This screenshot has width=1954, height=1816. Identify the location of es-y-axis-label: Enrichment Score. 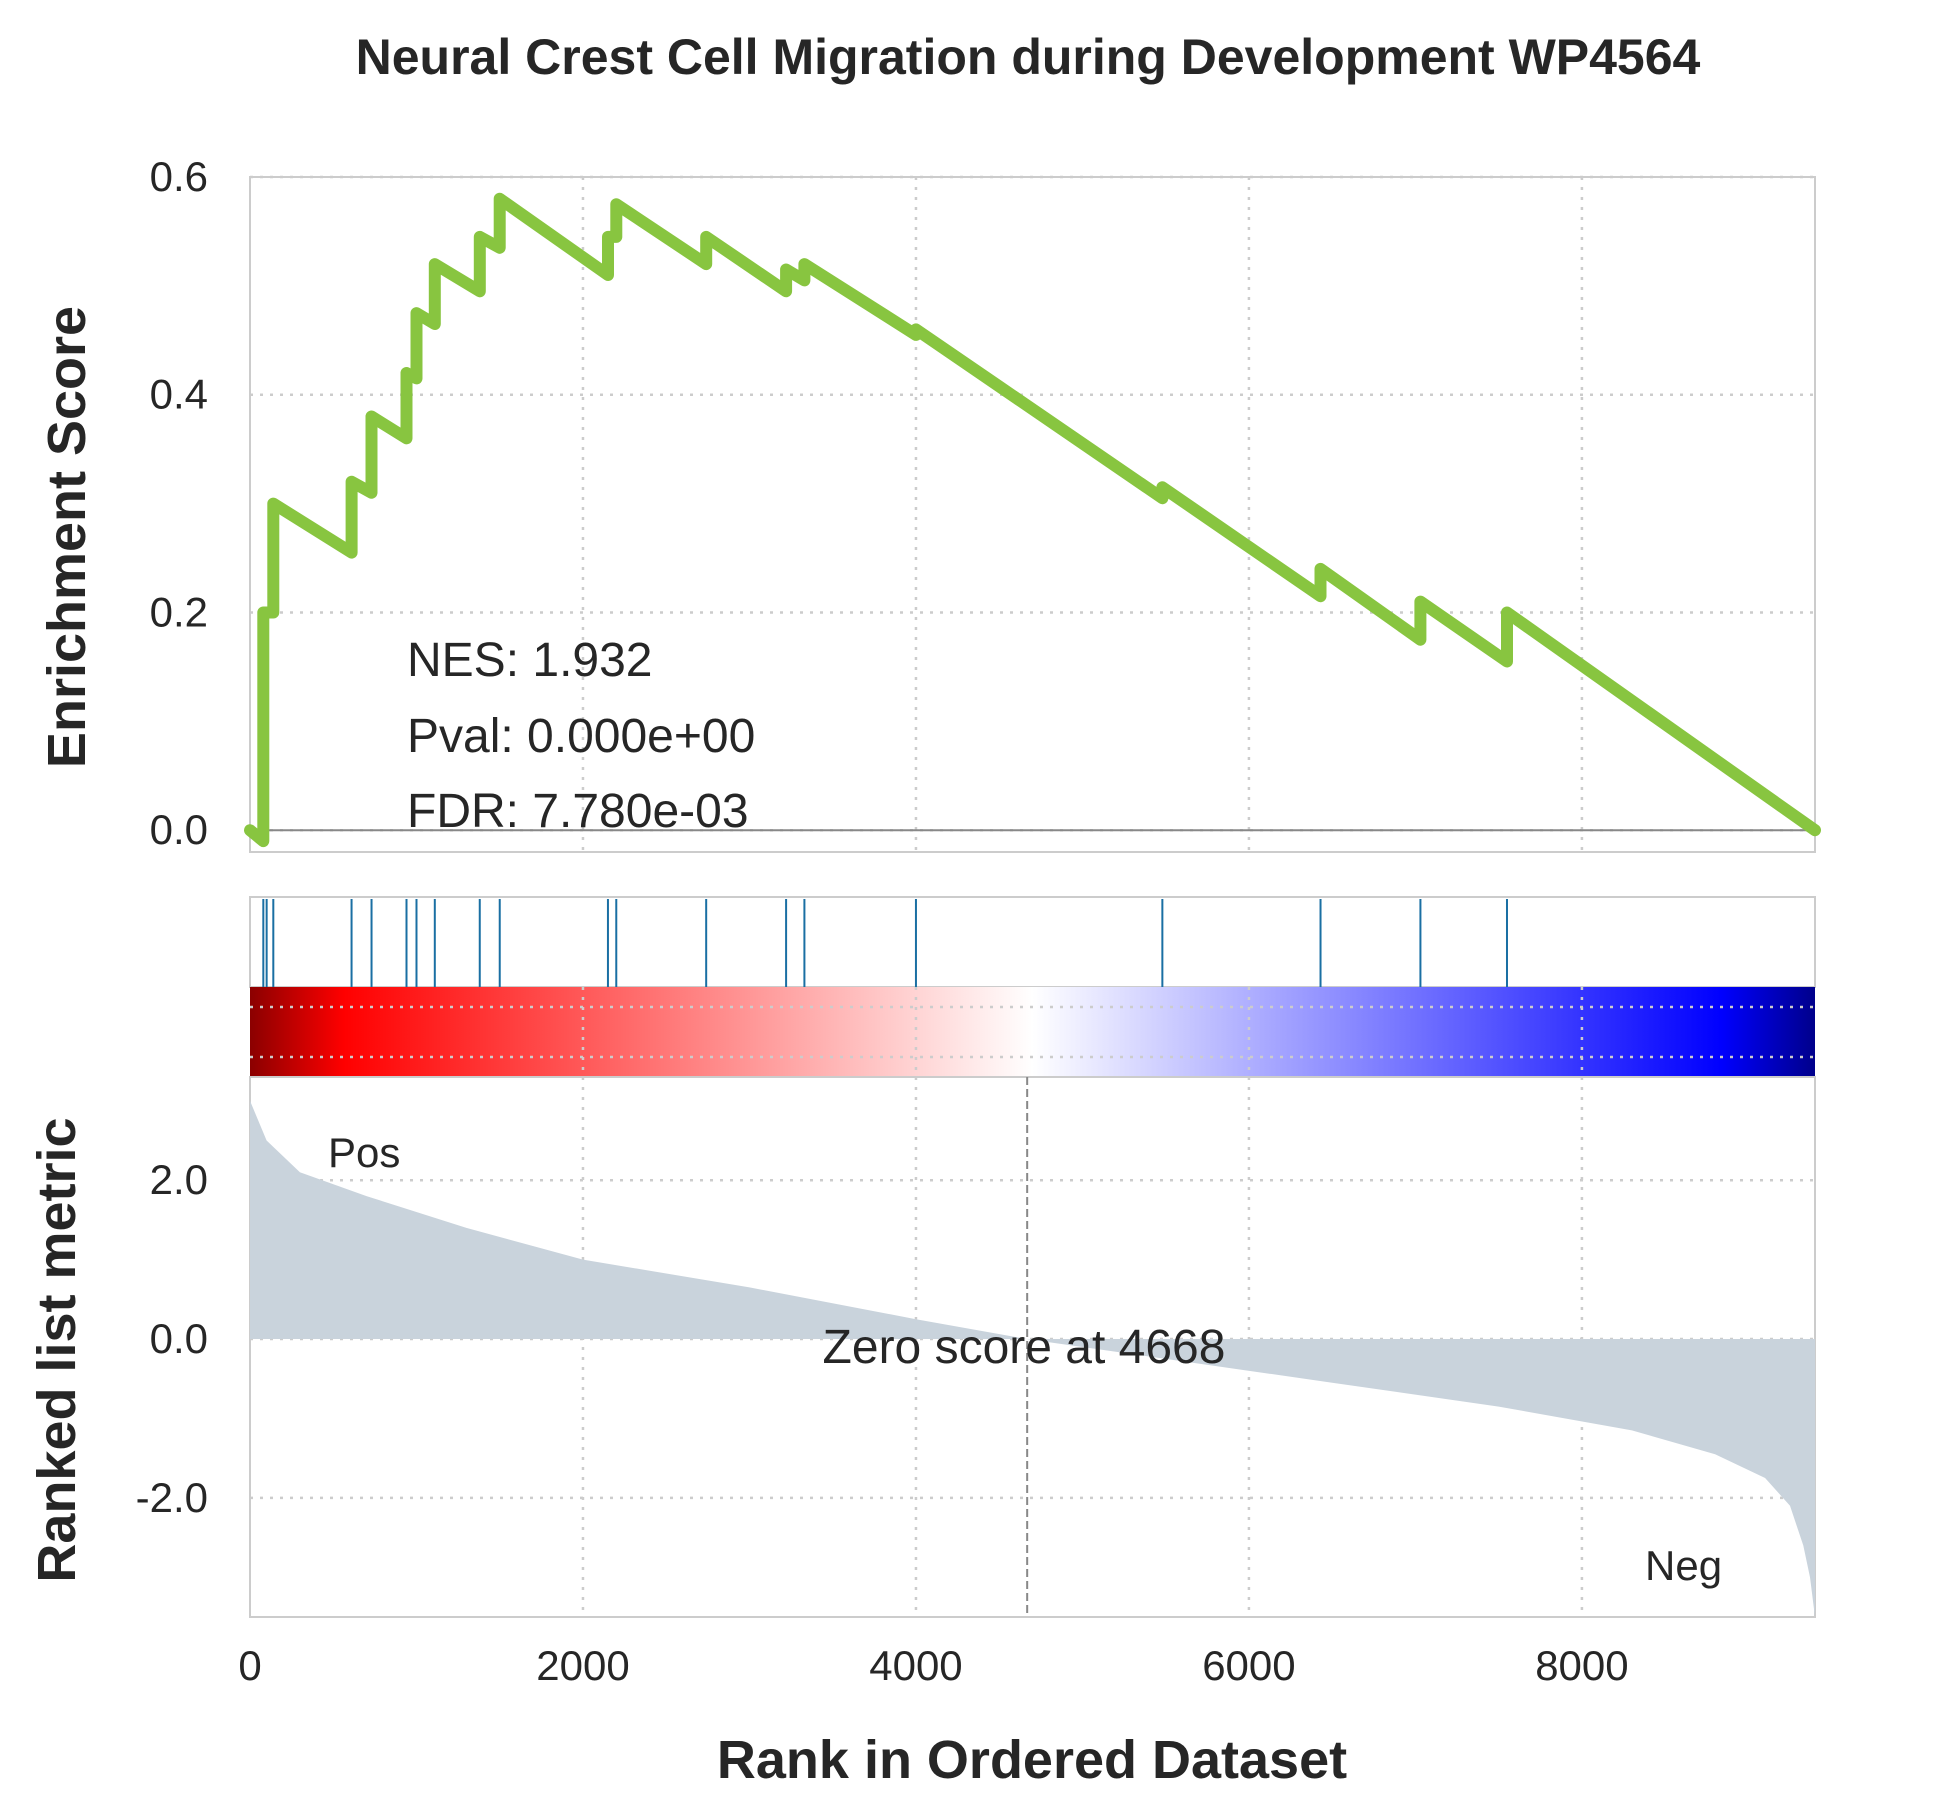
(67, 537).